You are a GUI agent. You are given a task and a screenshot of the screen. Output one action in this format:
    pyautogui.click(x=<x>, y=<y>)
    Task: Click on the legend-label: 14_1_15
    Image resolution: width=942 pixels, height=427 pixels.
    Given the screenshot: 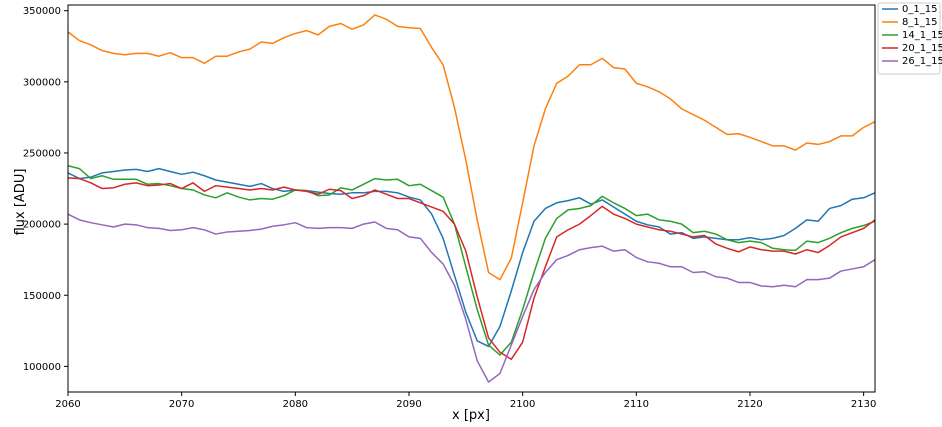 What is the action you would take?
    pyautogui.click(x=922, y=35)
    